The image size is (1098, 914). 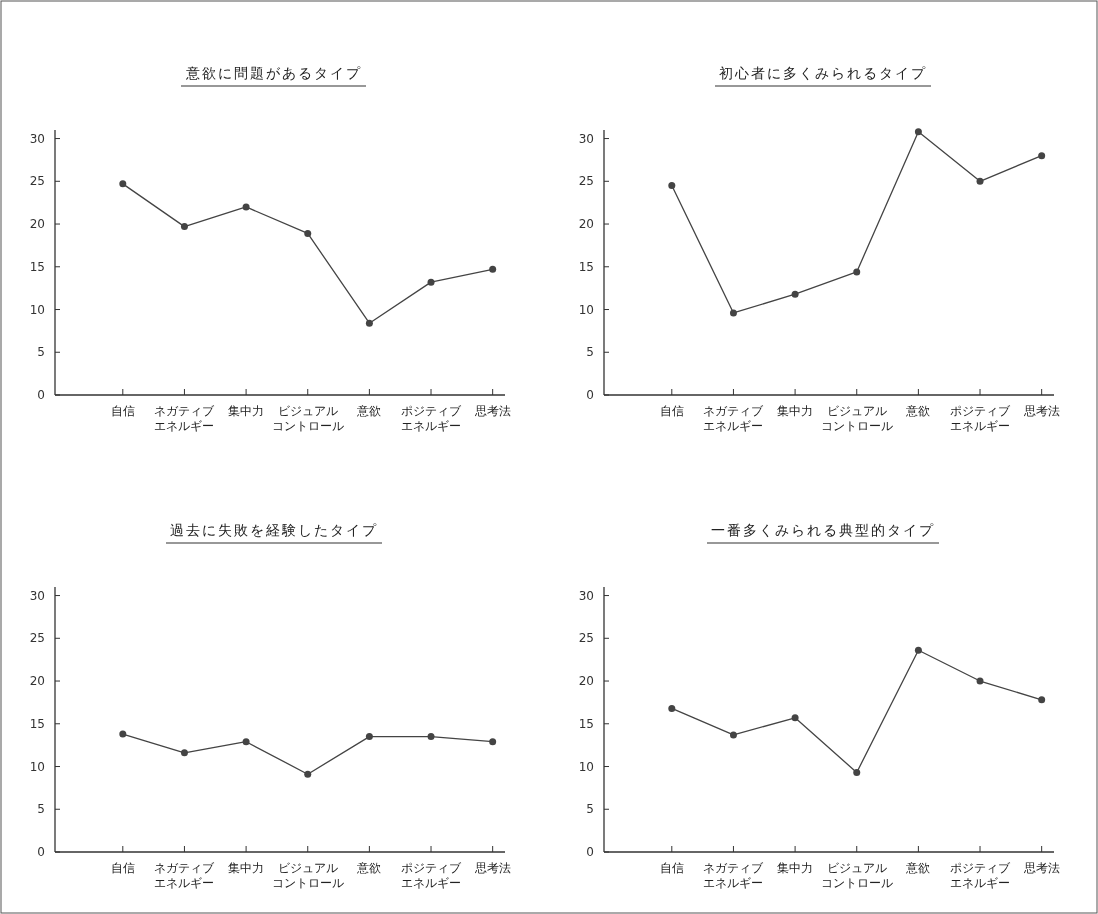 I want to click on chart-title: 一番多くみられる典型的タイプ, so click(x=823, y=530).